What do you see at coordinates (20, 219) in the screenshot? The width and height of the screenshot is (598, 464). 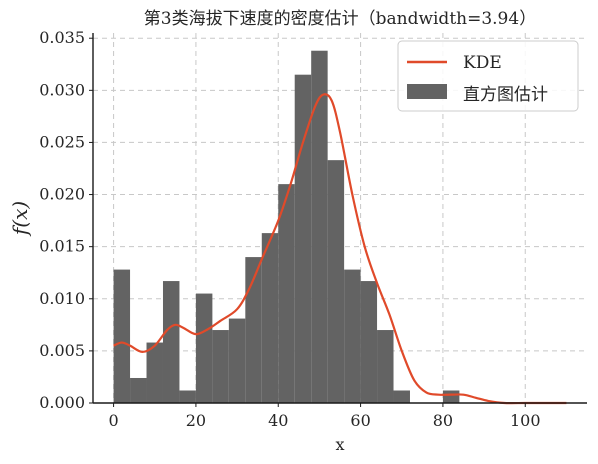 I see `y-axis-label: f(x)` at bounding box center [20, 219].